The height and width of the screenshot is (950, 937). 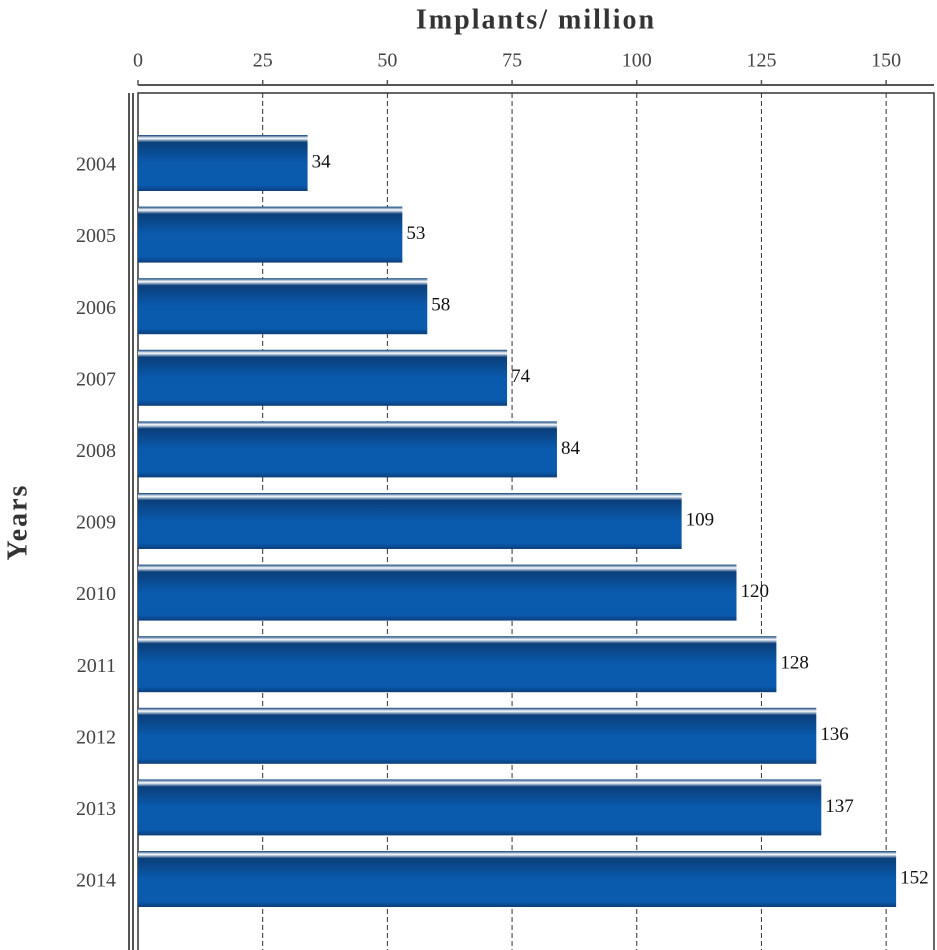 What do you see at coordinates (96, 379) in the screenshot?
I see `y-tick-label: 2007` at bounding box center [96, 379].